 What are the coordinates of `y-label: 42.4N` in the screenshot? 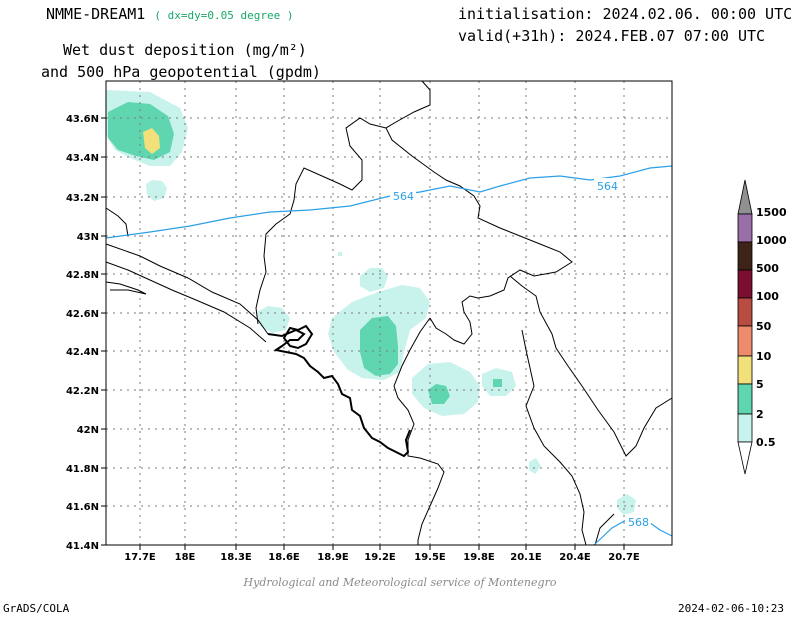 It's located at (82, 352).